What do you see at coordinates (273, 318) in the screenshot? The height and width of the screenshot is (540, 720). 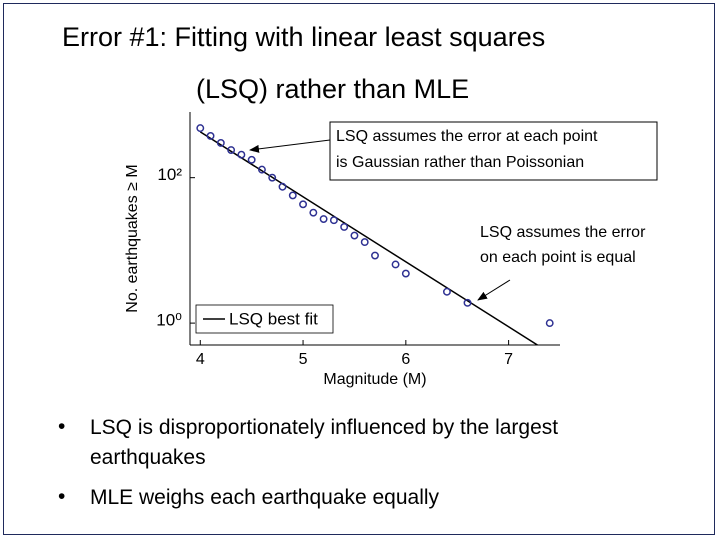 I see `legend-label: LSQ best fit` at bounding box center [273, 318].